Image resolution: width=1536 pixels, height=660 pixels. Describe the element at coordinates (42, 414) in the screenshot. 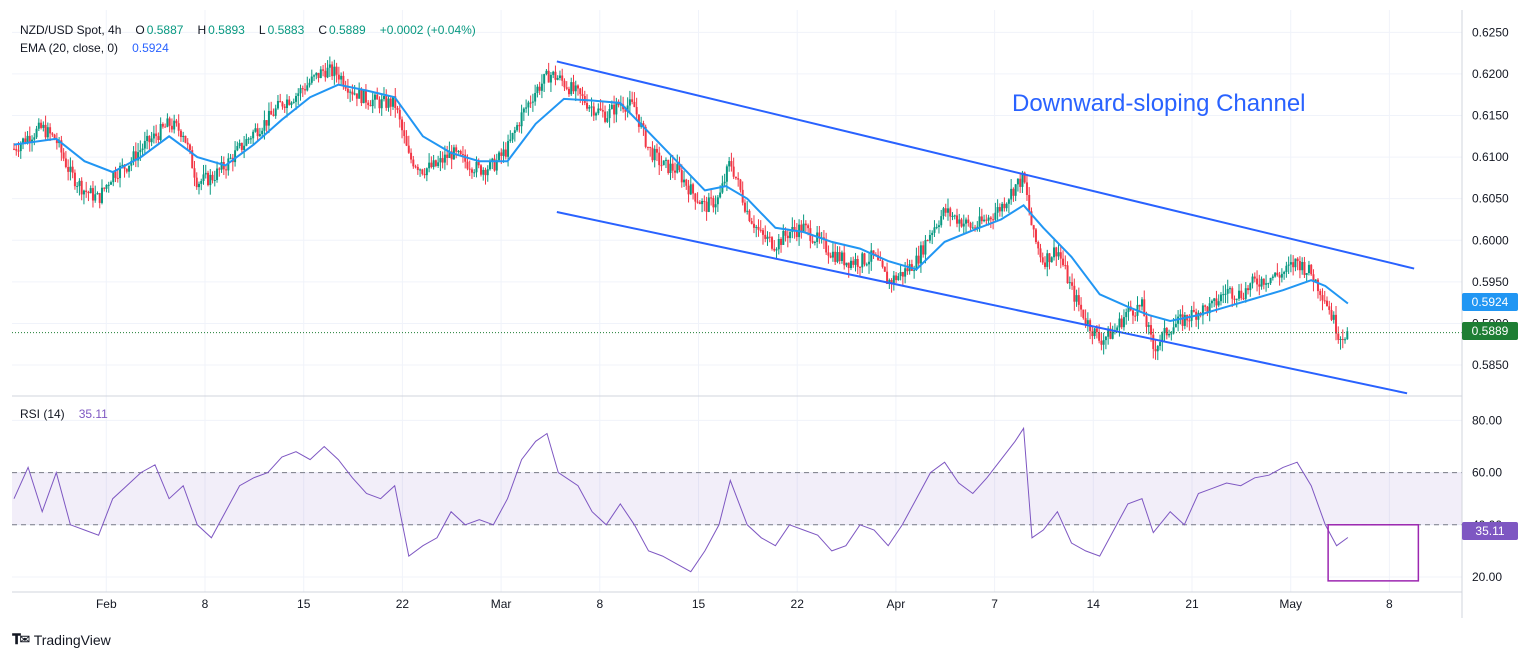

I see `rsi-label: RSI (14)` at that location.